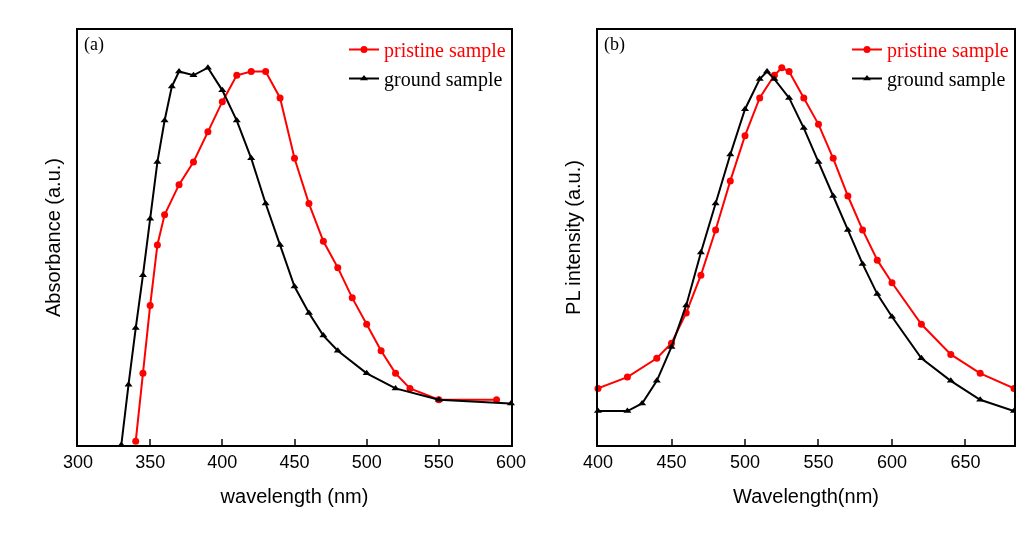  Describe the element at coordinates (965, 462) in the screenshot. I see `x-tick-label: 650` at that location.